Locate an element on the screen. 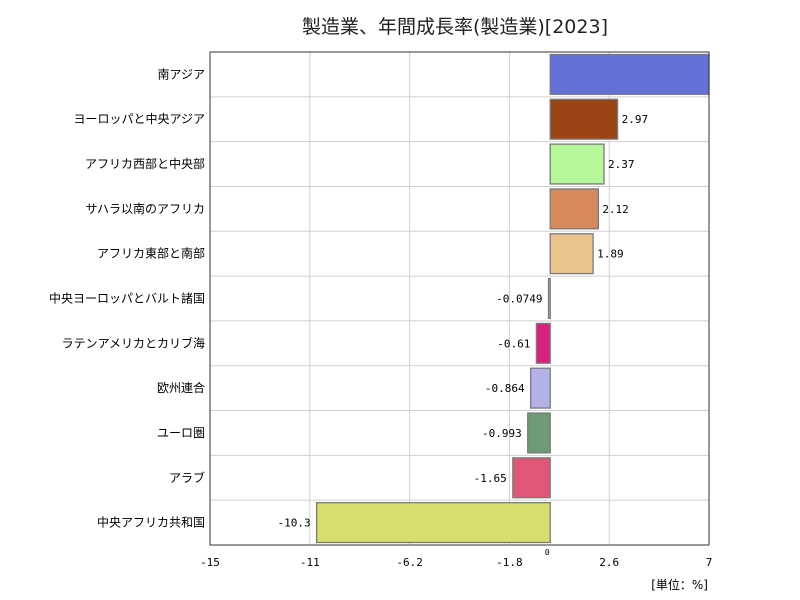 This screenshot has height=600, width=800. x-tick-label: -6.2 is located at coordinates (409, 562).